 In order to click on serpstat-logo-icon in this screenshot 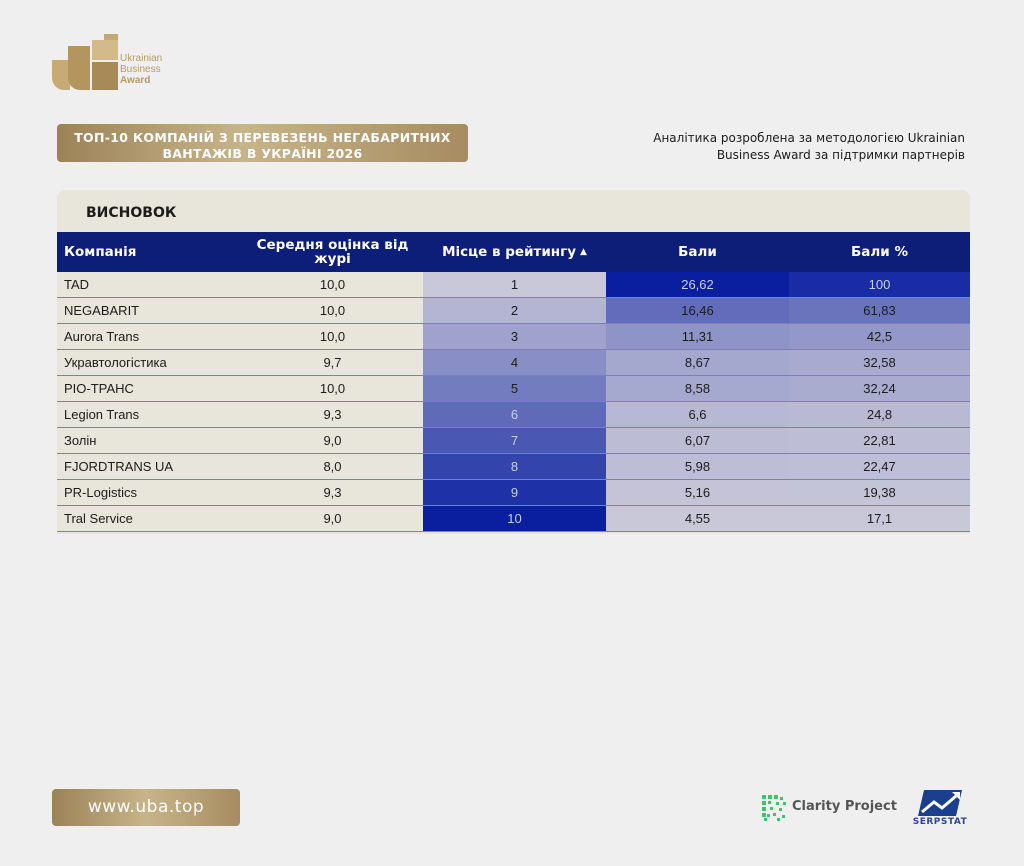, I will do `click(940, 803)`.